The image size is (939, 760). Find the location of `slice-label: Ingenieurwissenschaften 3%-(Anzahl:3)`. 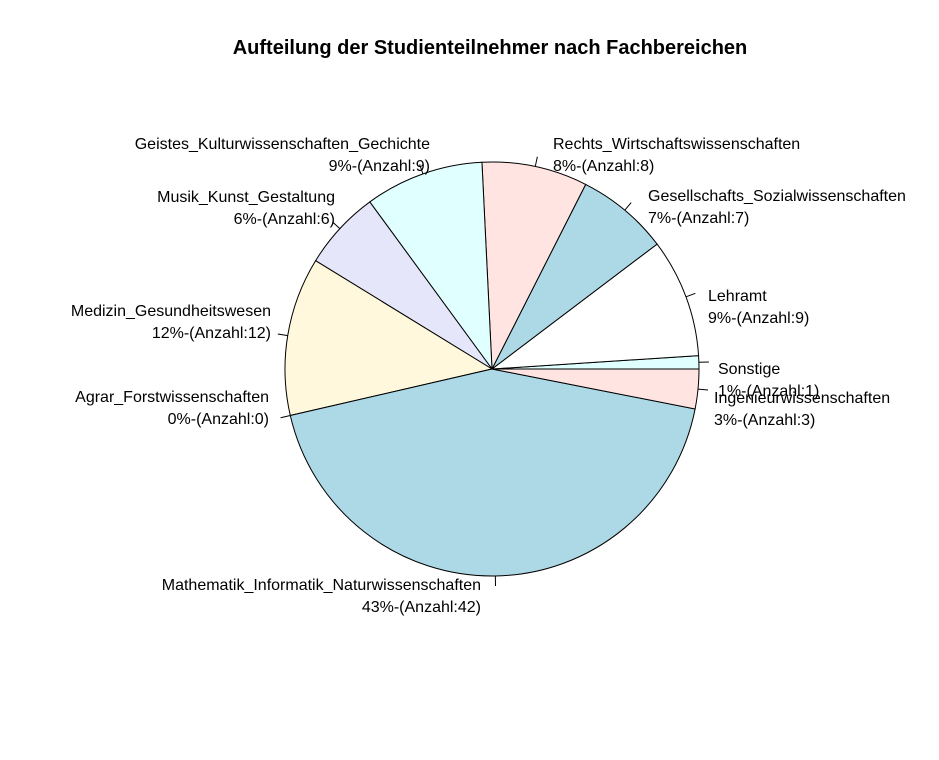

slice-label: Ingenieurwissenschaften 3%-(Anzahl:3) is located at coordinates (802, 409).